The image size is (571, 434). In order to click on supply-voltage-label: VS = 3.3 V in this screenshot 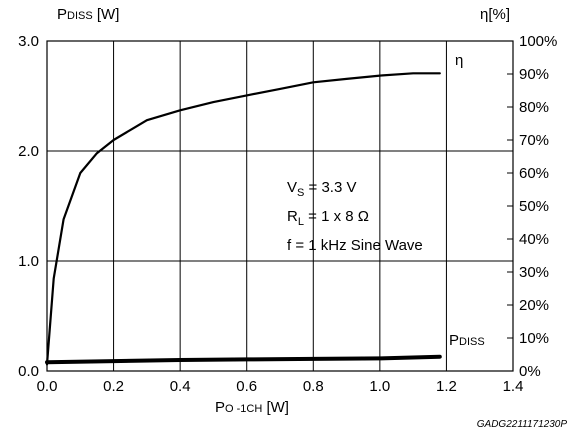, I will do `click(322, 189)`.